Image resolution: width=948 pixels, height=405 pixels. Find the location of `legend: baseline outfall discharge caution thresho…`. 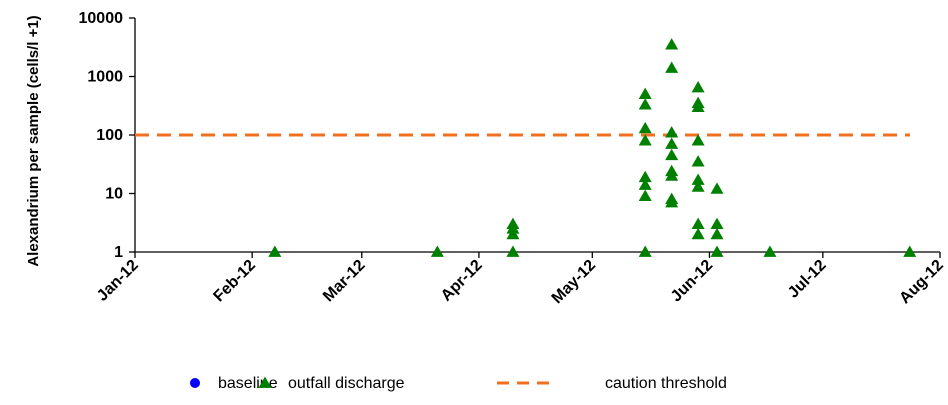

legend: baseline outfall discharge caution thresho… is located at coordinates (458, 383).